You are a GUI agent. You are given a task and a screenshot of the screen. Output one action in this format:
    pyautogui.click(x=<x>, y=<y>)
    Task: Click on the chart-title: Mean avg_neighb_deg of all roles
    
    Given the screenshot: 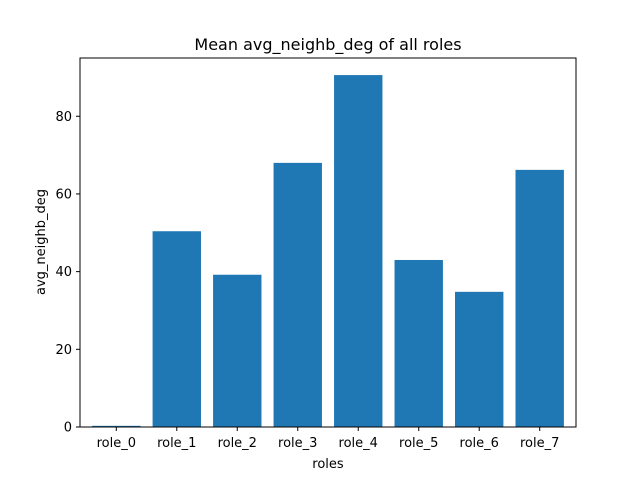 What is the action you would take?
    pyautogui.click(x=327, y=45)
    